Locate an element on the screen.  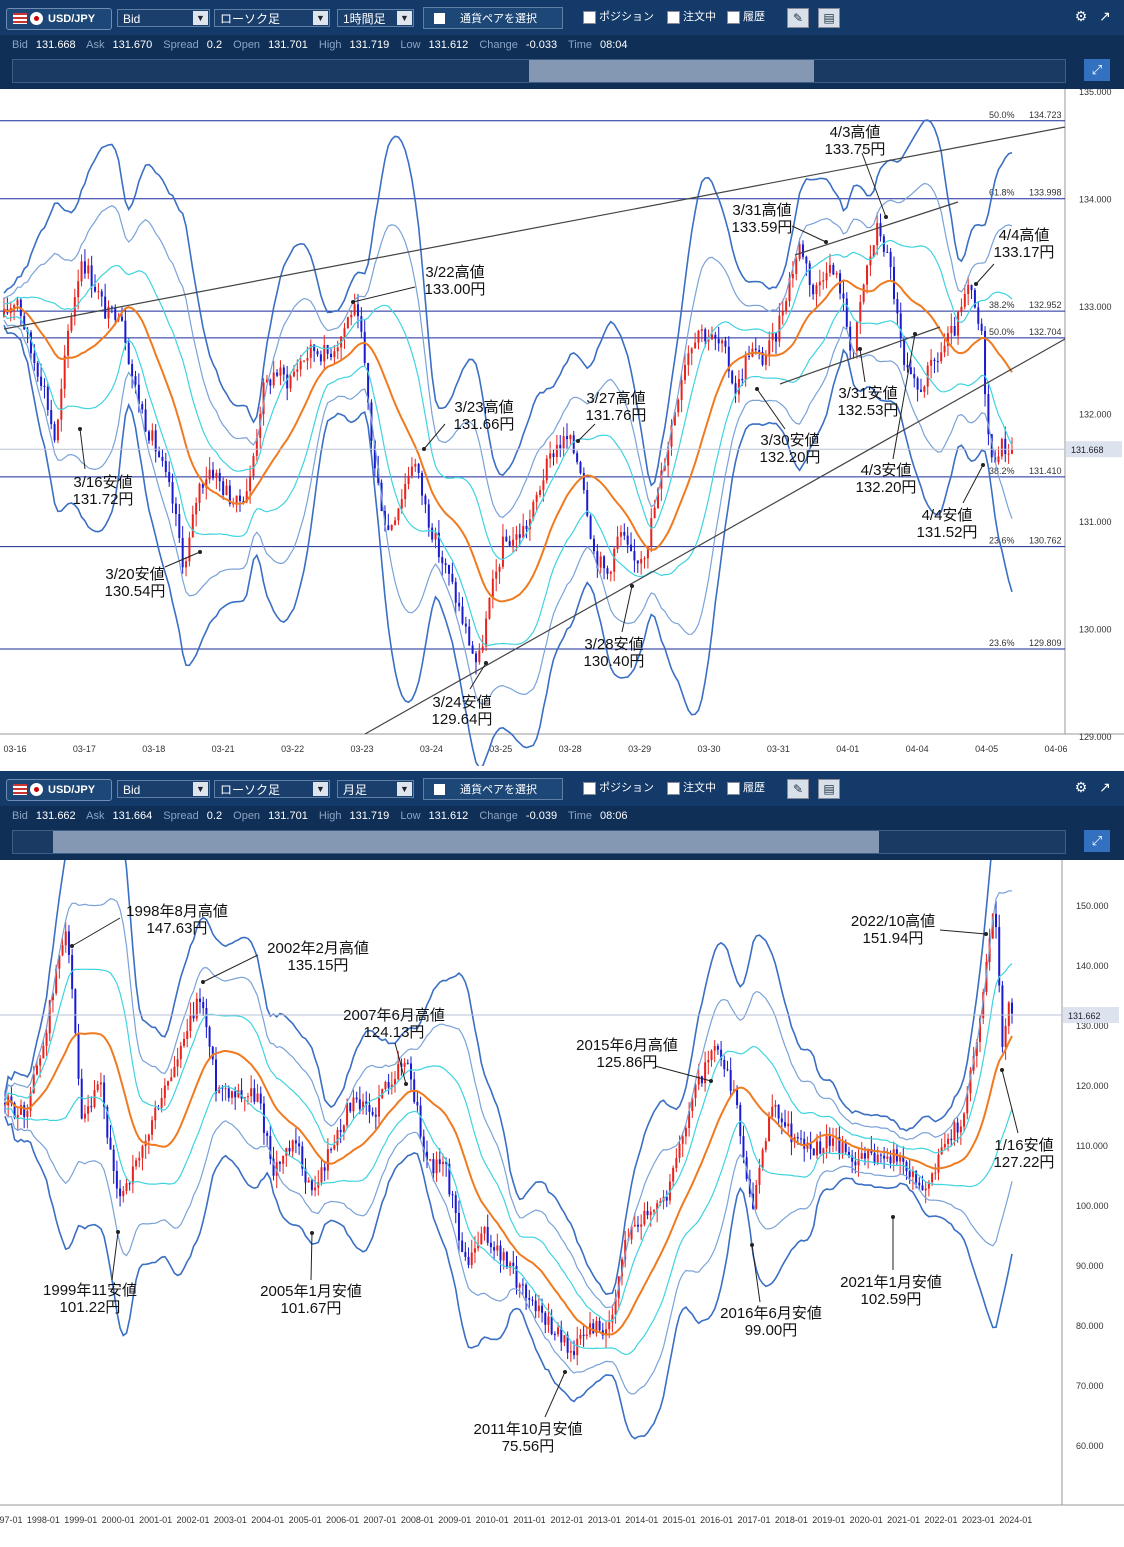
timeframe-select: 1時間足 ▼ is located at coordinates (375, 18).